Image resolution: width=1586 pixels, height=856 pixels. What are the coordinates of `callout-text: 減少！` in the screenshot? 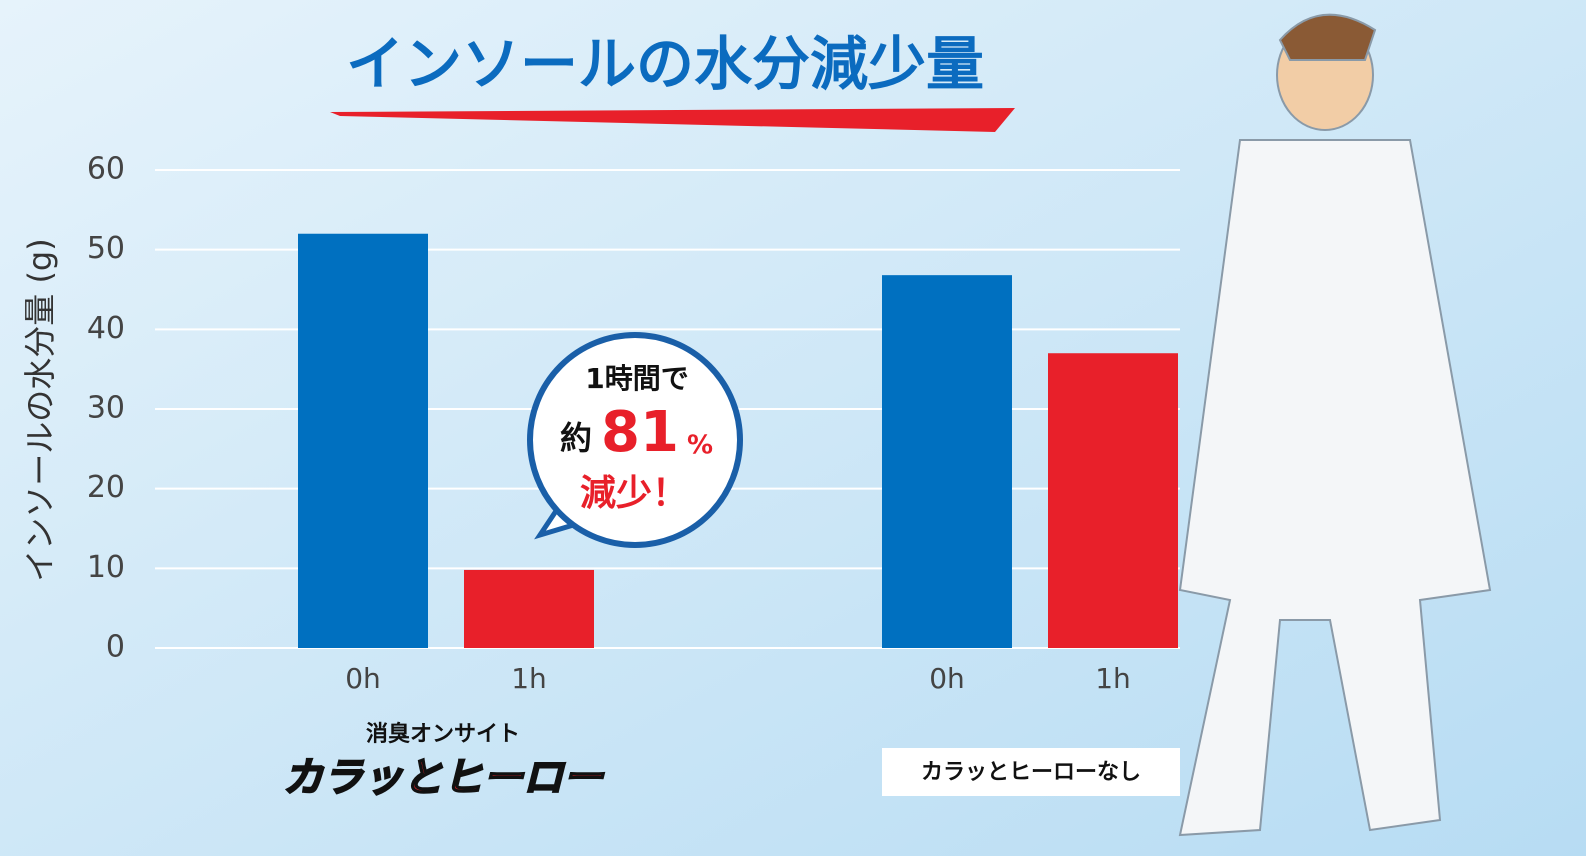 It's located at (634, 493).